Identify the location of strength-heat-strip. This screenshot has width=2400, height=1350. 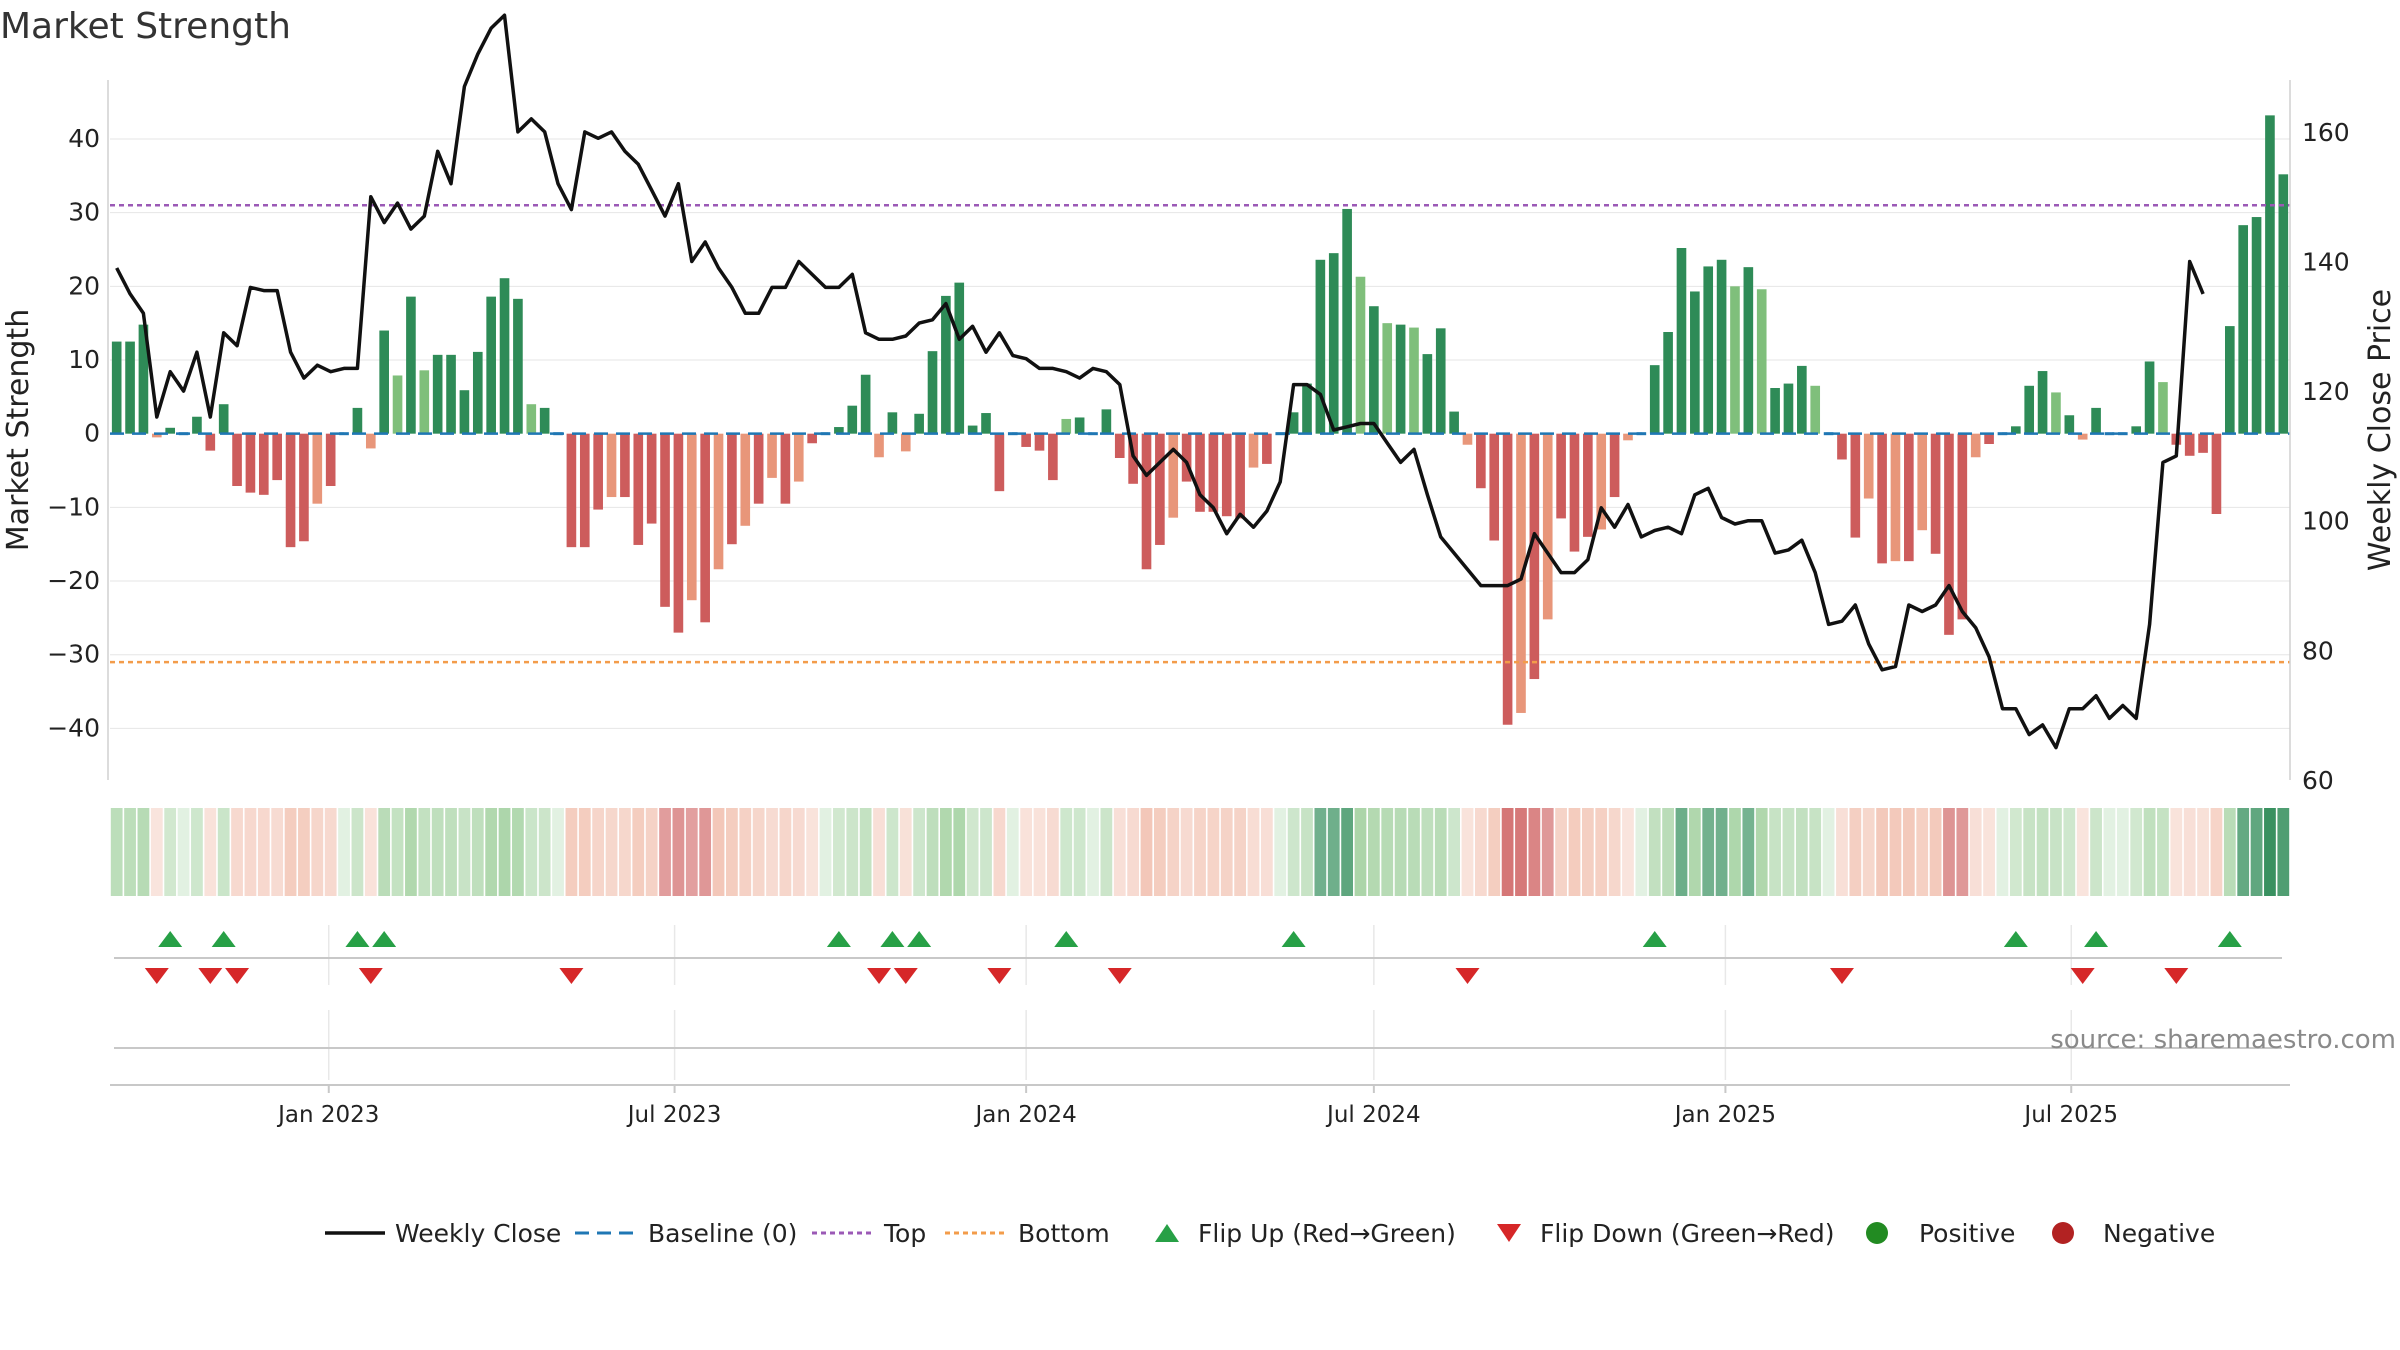
(1200, 852).